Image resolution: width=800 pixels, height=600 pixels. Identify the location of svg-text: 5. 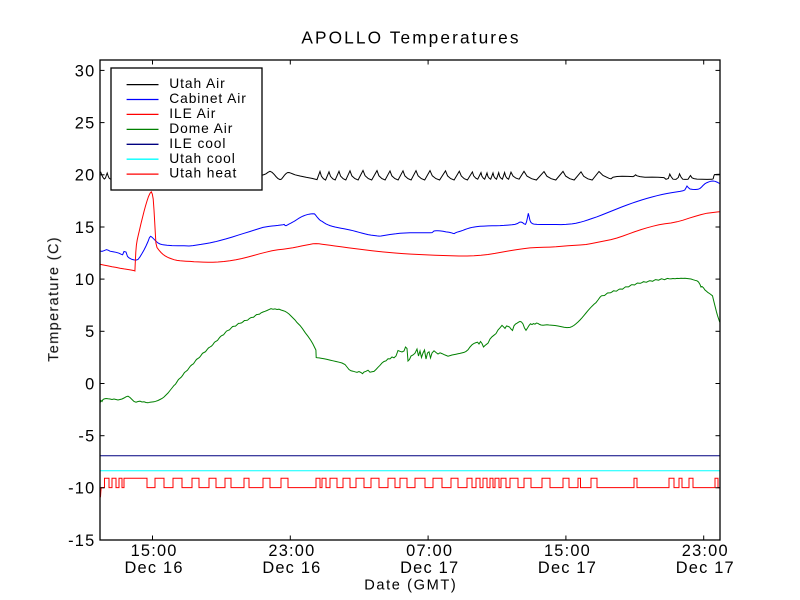
(90, 332).